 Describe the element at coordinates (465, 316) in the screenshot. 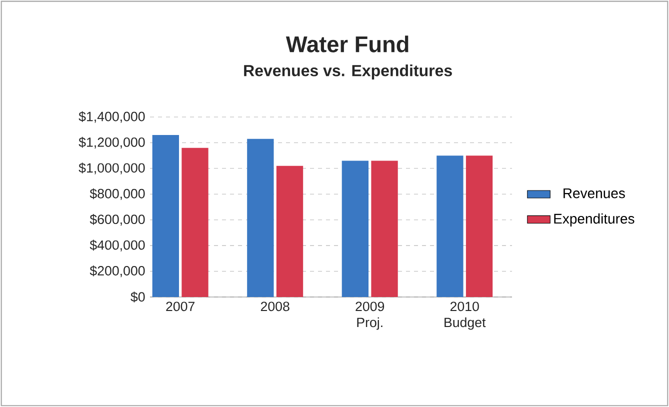

I see `x-tick-label: 2010 Budget` at that location.